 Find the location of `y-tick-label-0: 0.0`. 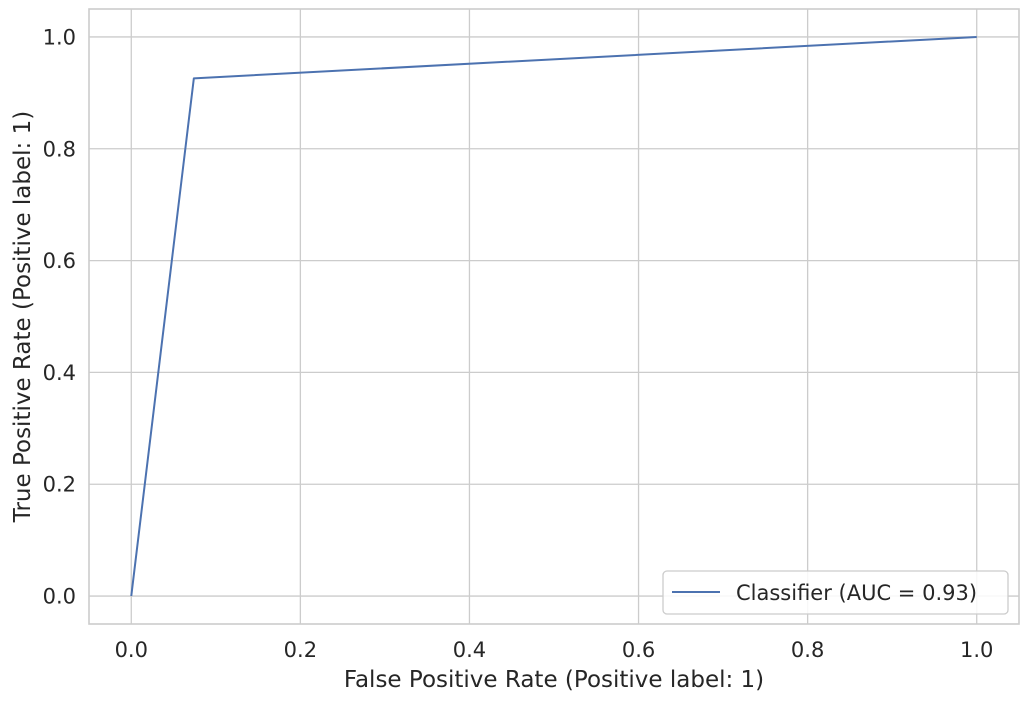

y-tick-label-0: 0.0 is located at coordinates (59, 597).